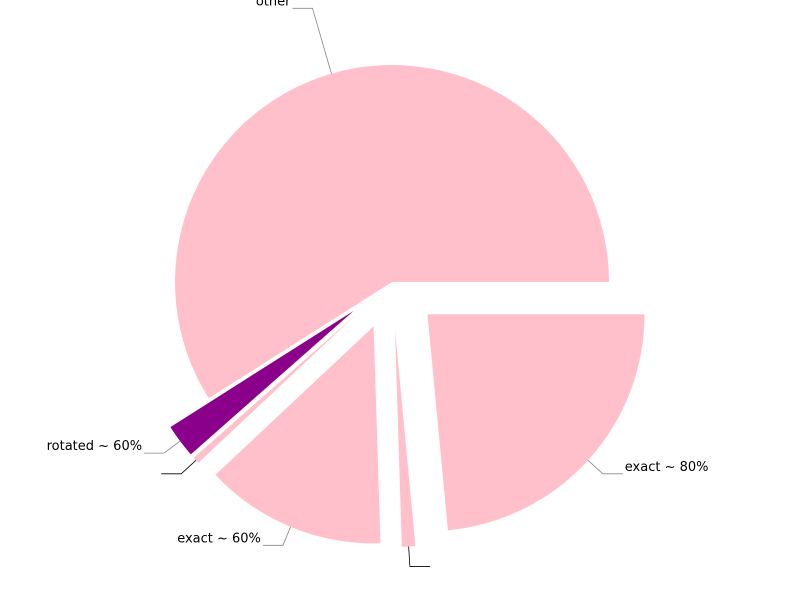  What do you see at coordinates (273, 4) in the screenshot?
I see `pie-label-5: other` at bounding box center [273, 4].